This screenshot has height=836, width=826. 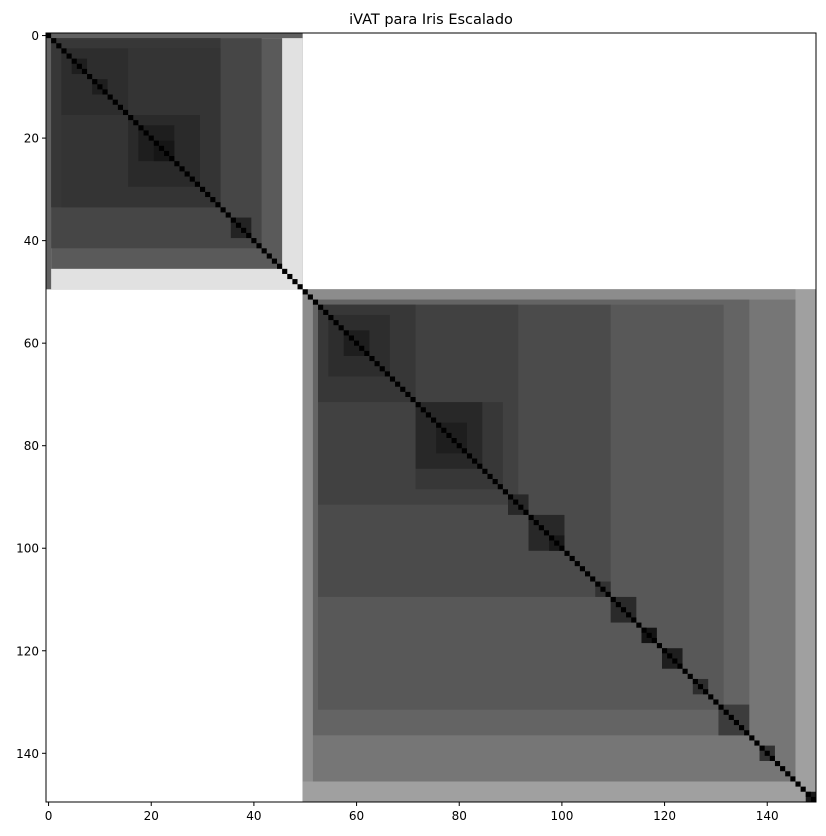 What do you see at coordinates (49, 816) in the screenshot?
I see `x-tick-label: 0` at bounding box center [49, 816].